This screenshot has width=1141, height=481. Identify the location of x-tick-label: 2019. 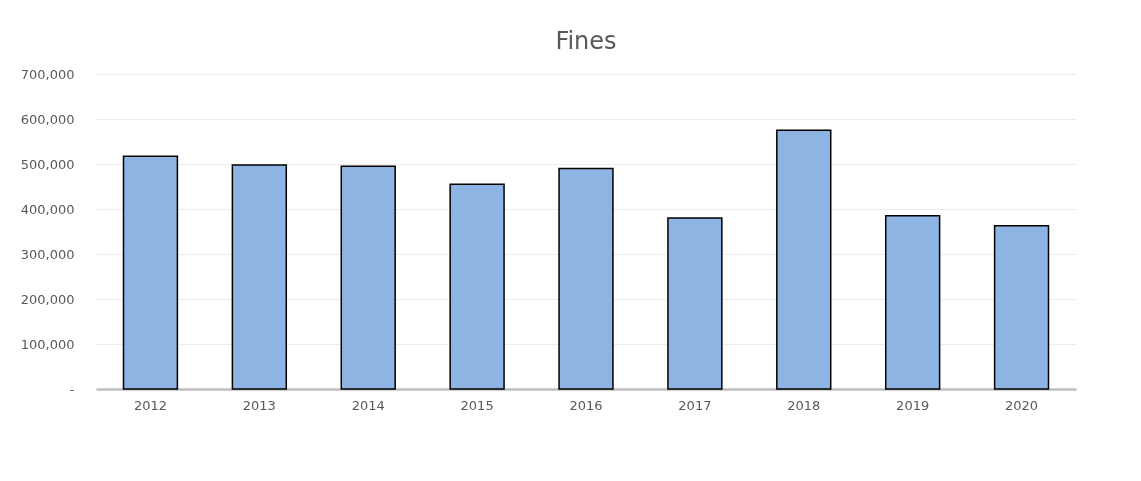
(913, 405).